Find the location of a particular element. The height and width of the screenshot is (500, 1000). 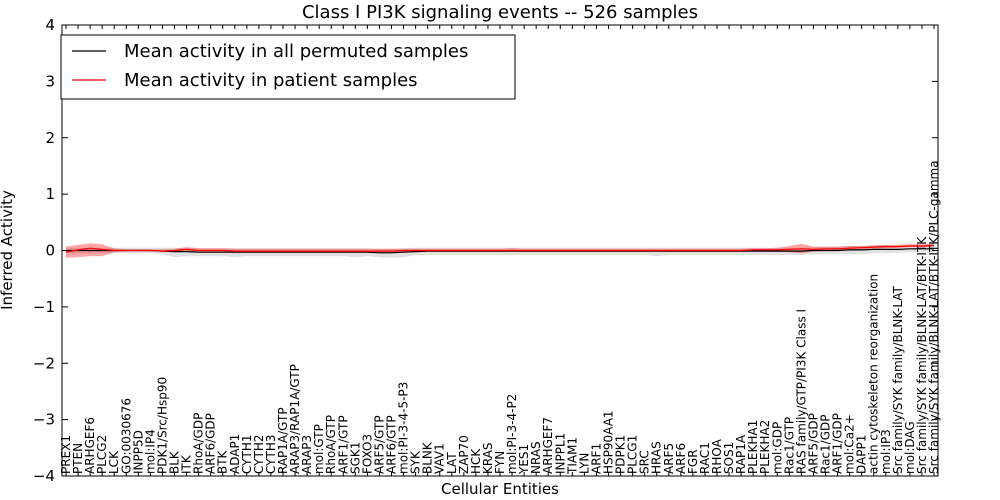

x-tick-label: PLCG1 is located at coordinates (633, 454).